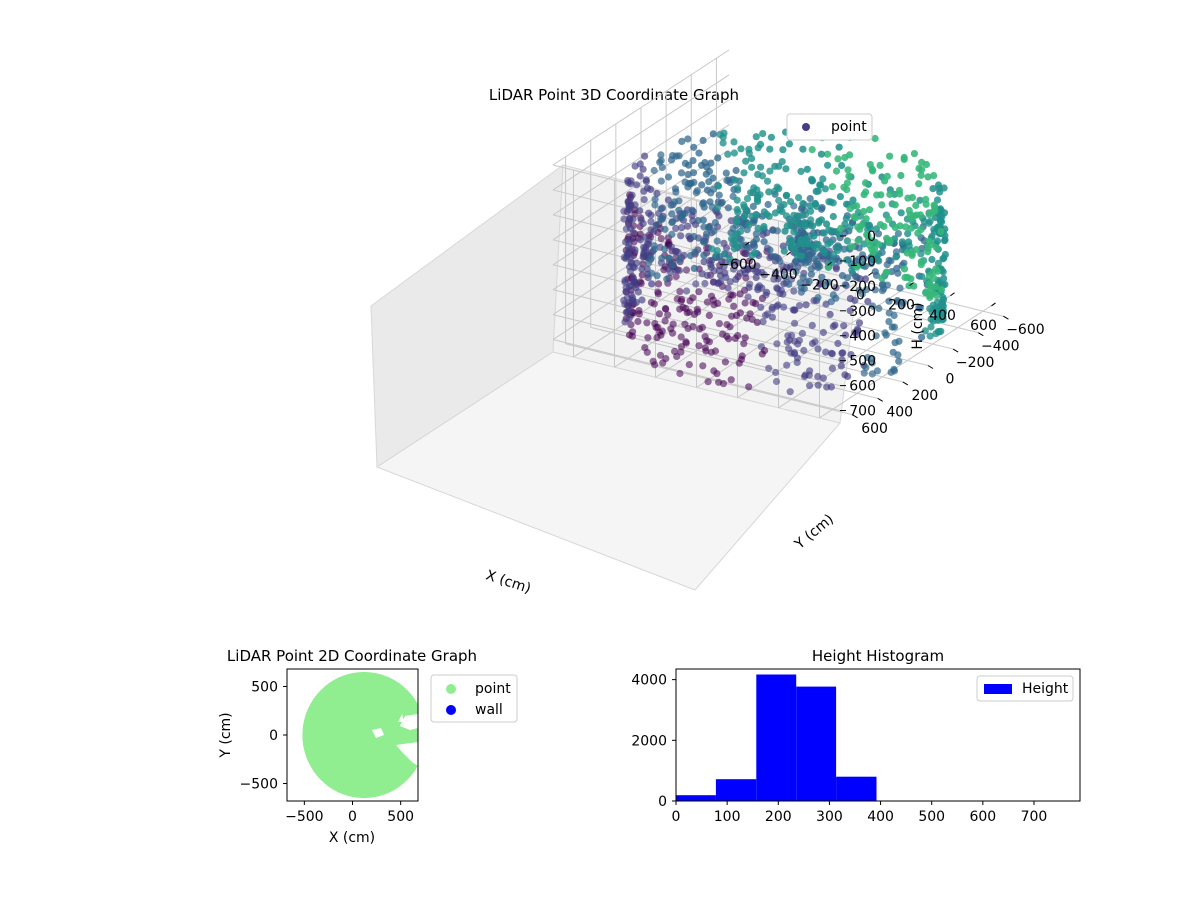 The height and width of the screenshot is (900, 1200). What do you see at coordinates (849, 127) in the screenshot?
I see `legend-3d-label: point` at bounding box center [849, 127].